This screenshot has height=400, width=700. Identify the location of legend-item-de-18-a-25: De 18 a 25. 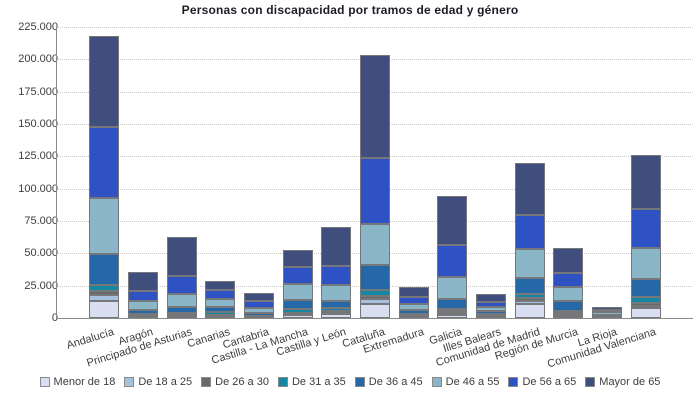
(158, 382).